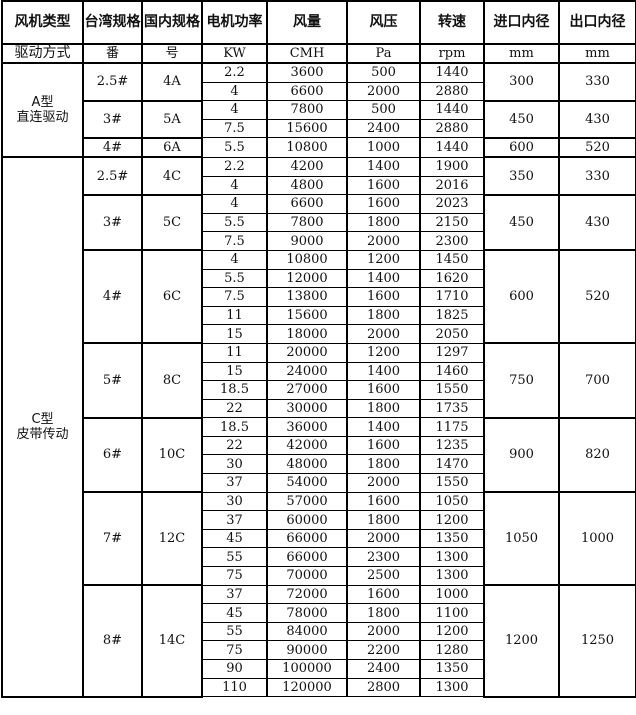 The image size is (636, 715). Describe the element at coordinates (452, 241) in the screenshot. I see `speed-cell: 2300` at that location.